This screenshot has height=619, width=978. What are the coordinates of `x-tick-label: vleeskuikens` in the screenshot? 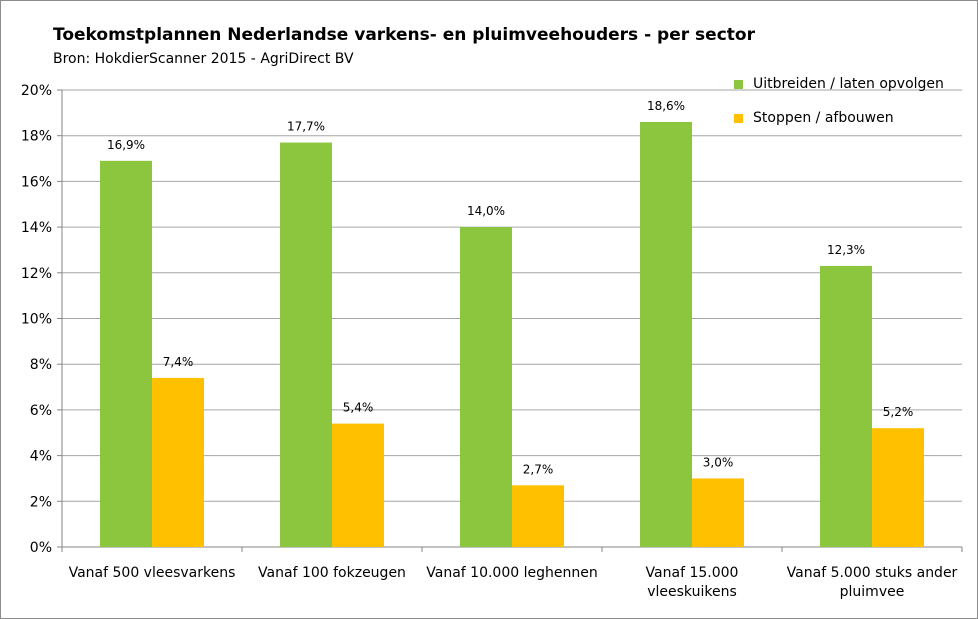 It's located at (692, 592).